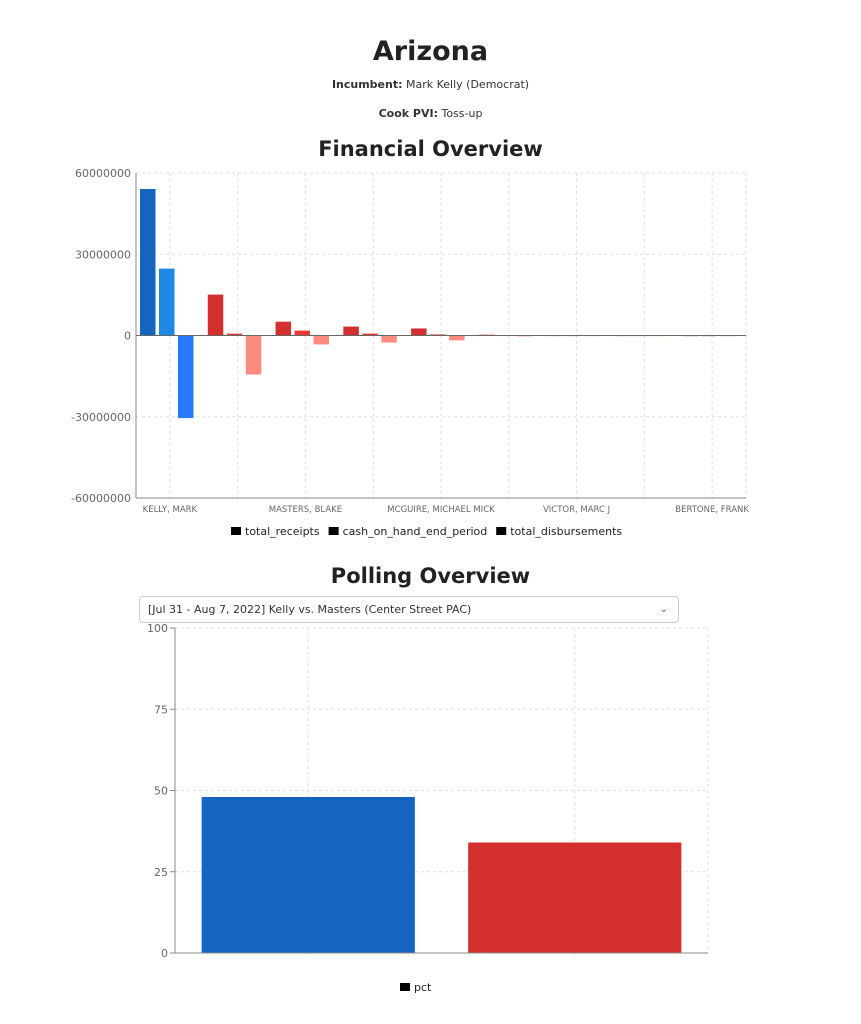 The width and height of the screenshot is (861, 1024). Describe the element at coordinates (415, 531) in the screenshot. I see `legend-label: cash_on_hand_end_period` at that location.